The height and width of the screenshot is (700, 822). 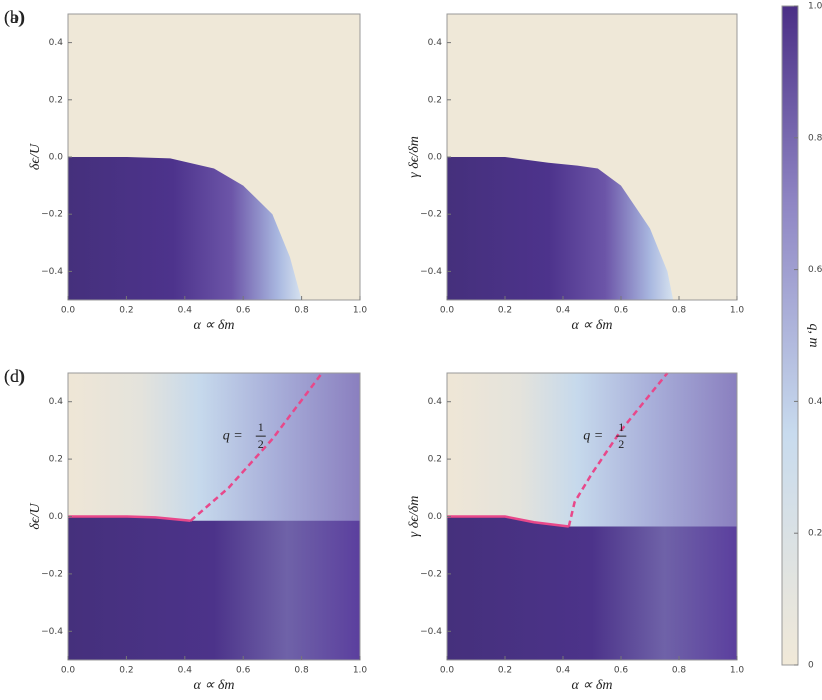 I want to click on colorbar-label: q, m, so click(x=813, y=335).